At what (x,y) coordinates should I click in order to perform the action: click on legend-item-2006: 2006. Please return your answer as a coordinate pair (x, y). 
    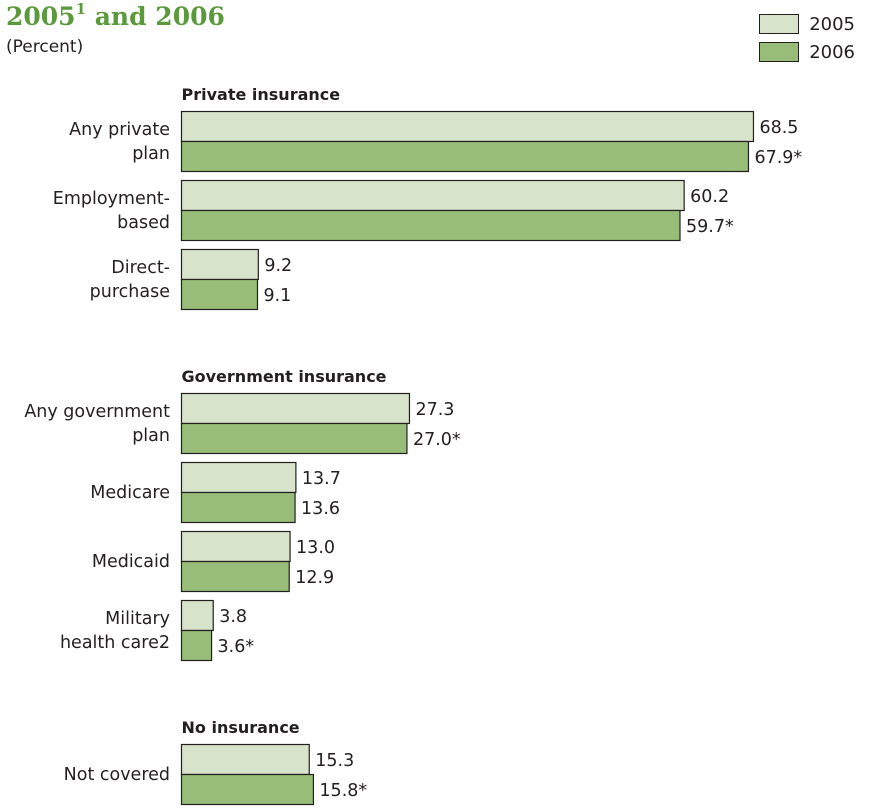
    Looking at the image, I should click on (807, 52).